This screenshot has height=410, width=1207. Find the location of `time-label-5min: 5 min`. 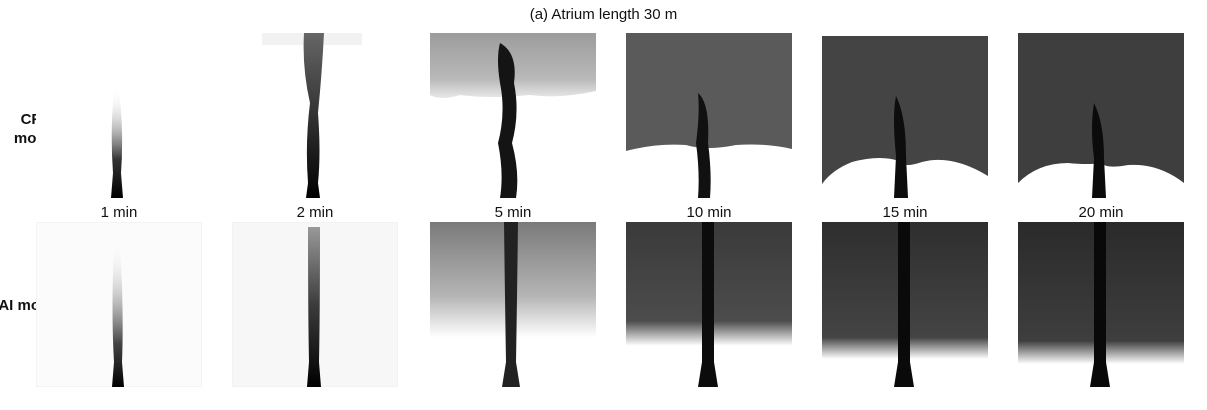

time-label-5min: 5 min is located at coordinates (513, 212).